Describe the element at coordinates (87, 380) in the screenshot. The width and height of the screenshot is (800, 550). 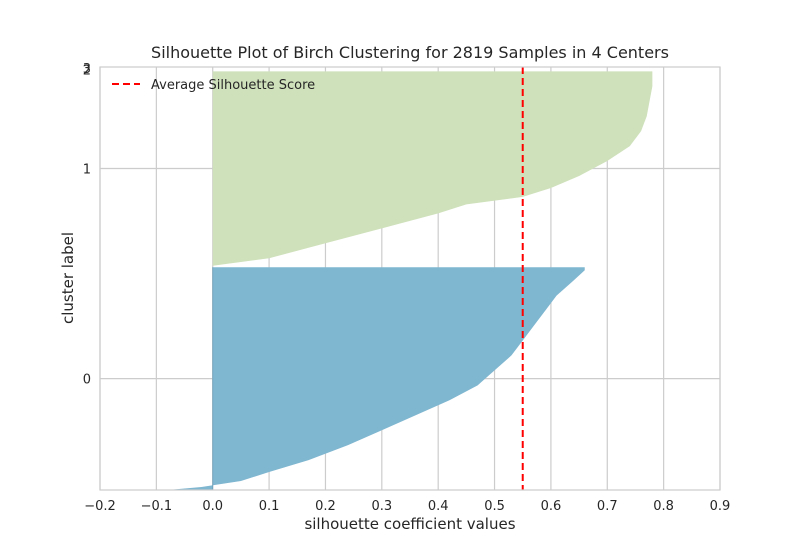
I see `y-tick-label: 0` at that location.